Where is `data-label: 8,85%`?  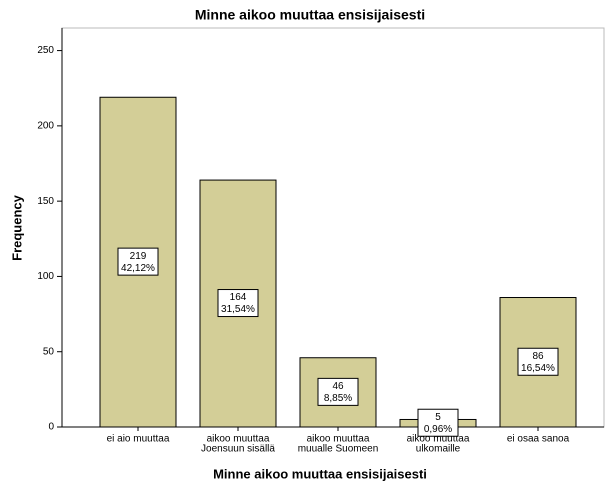
data-label: 8,85% is located at coordinates (338, 398).